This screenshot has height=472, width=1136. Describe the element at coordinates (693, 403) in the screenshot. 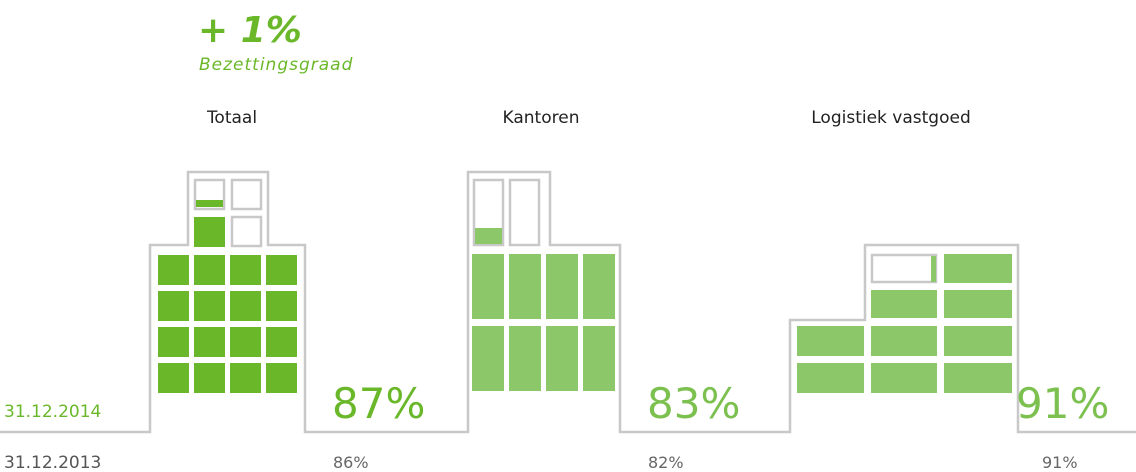

I see `value-current: 83%` at that location.